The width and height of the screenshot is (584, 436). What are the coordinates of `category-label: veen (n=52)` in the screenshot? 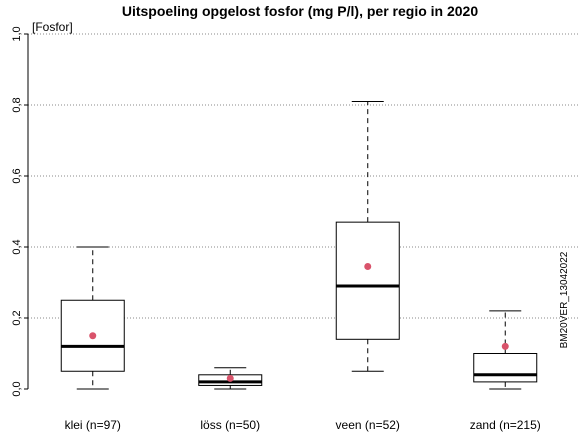 It's located at (368, 425).